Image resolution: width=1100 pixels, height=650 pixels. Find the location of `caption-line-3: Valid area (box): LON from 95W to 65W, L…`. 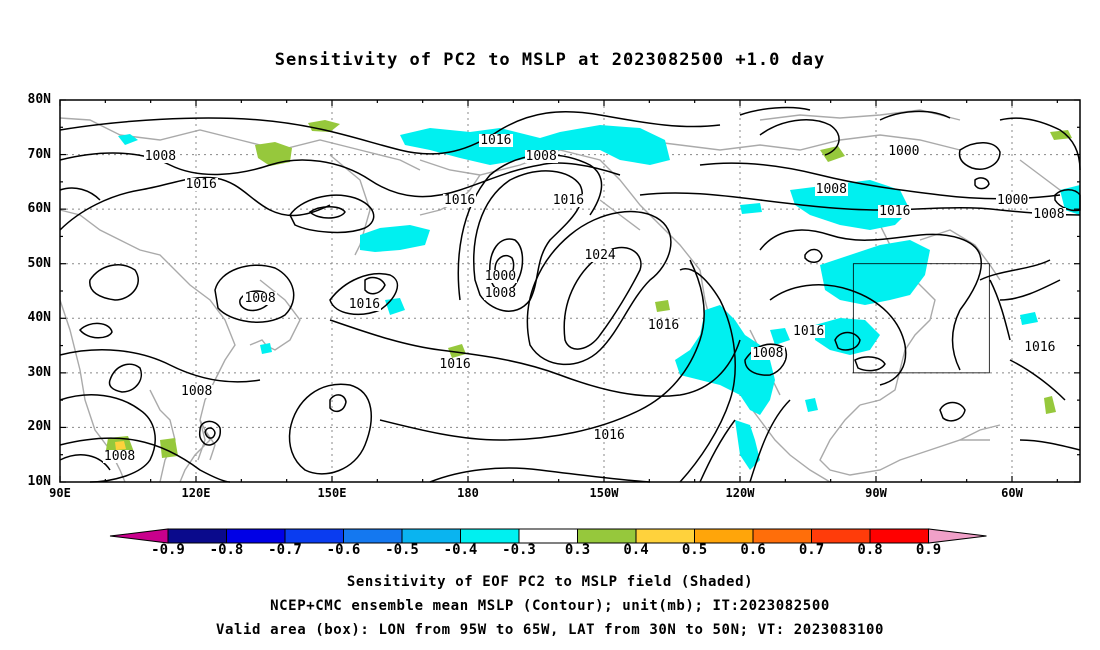

caption-line-3: Valid area (box): LON from 95W to 65W, L… is located at coordinates (550, 630).